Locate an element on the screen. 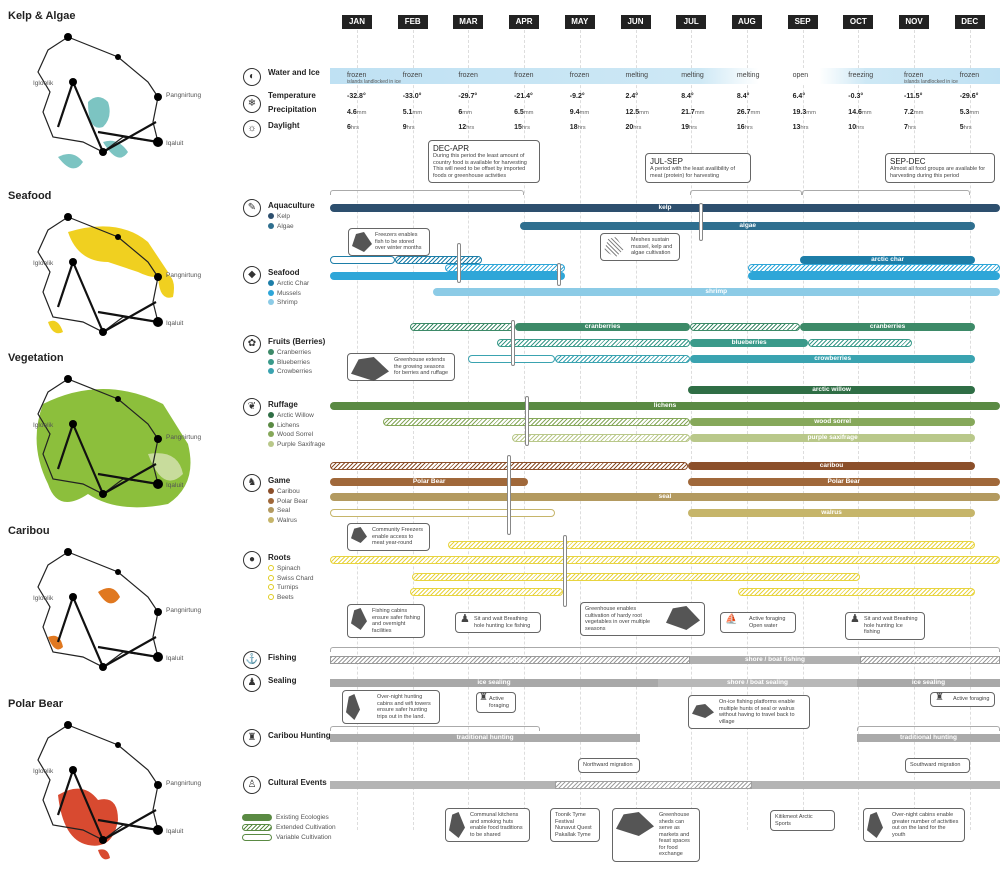 The height and width of the screenshot is (885, 1000). cabin-icon is located at coordinates (359, 619).